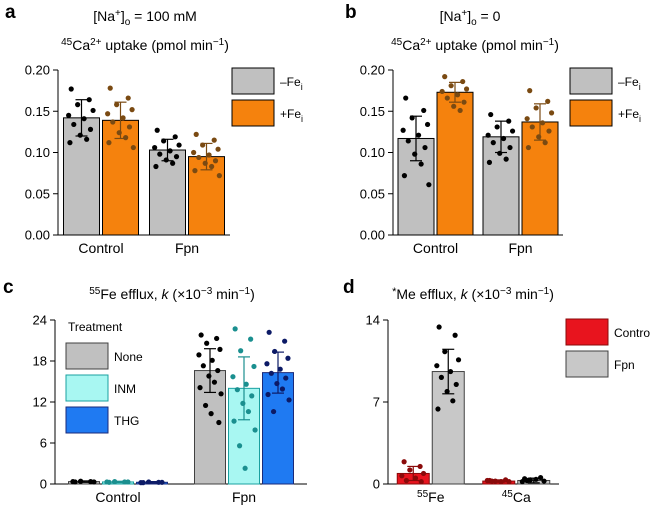 This screenshot has height=506, width=650. I want to click on x-tick-label: Fpn, so click(244, 497).